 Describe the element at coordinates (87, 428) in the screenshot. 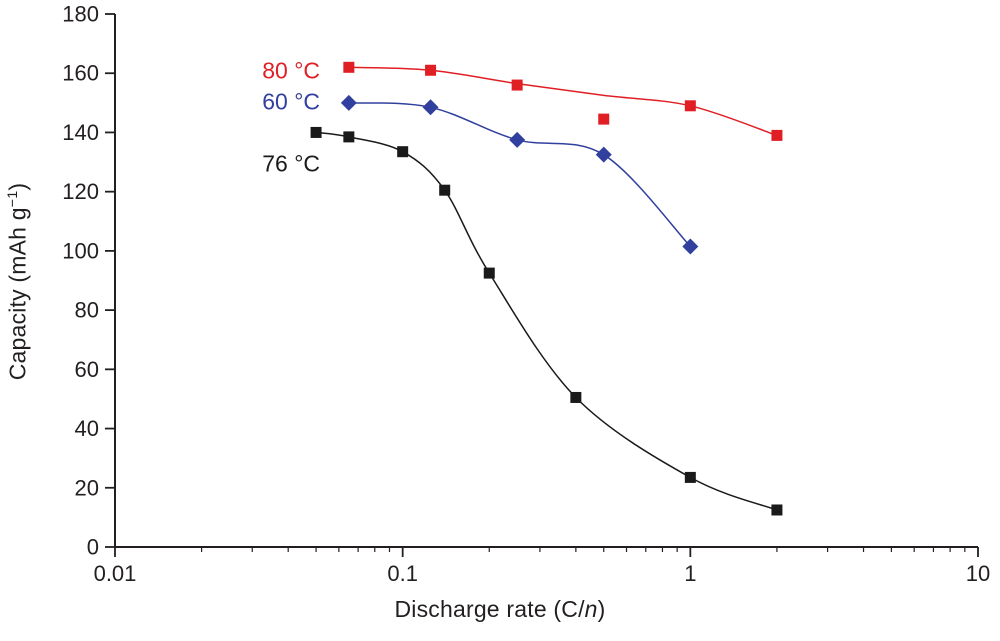

I see `y-tick-label: 40` at that location.